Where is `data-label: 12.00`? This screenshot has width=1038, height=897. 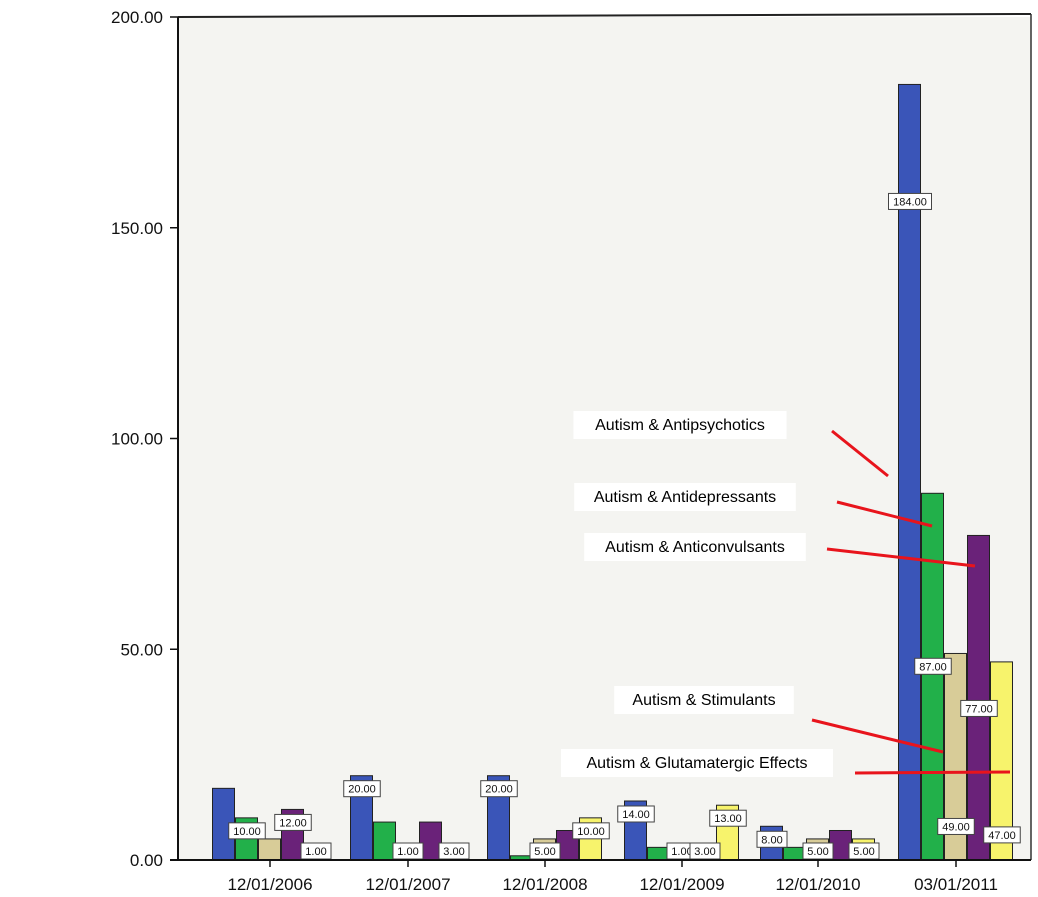 data-label: 12.00 is located at coordinates (293, 823).